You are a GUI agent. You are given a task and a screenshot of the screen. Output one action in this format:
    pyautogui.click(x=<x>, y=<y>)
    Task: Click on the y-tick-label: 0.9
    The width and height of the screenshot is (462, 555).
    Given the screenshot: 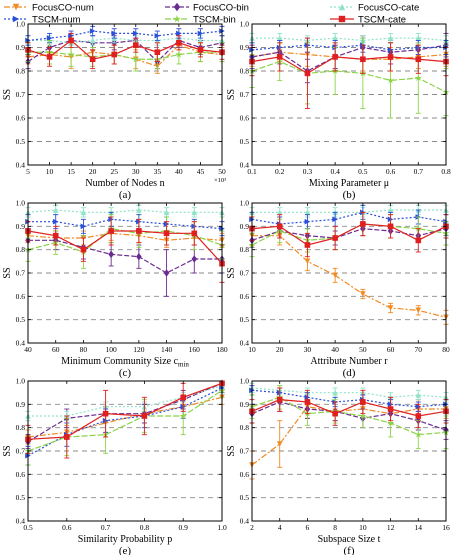 What is the action you would take?
    pyautogui.click(x=245, y=226)
    